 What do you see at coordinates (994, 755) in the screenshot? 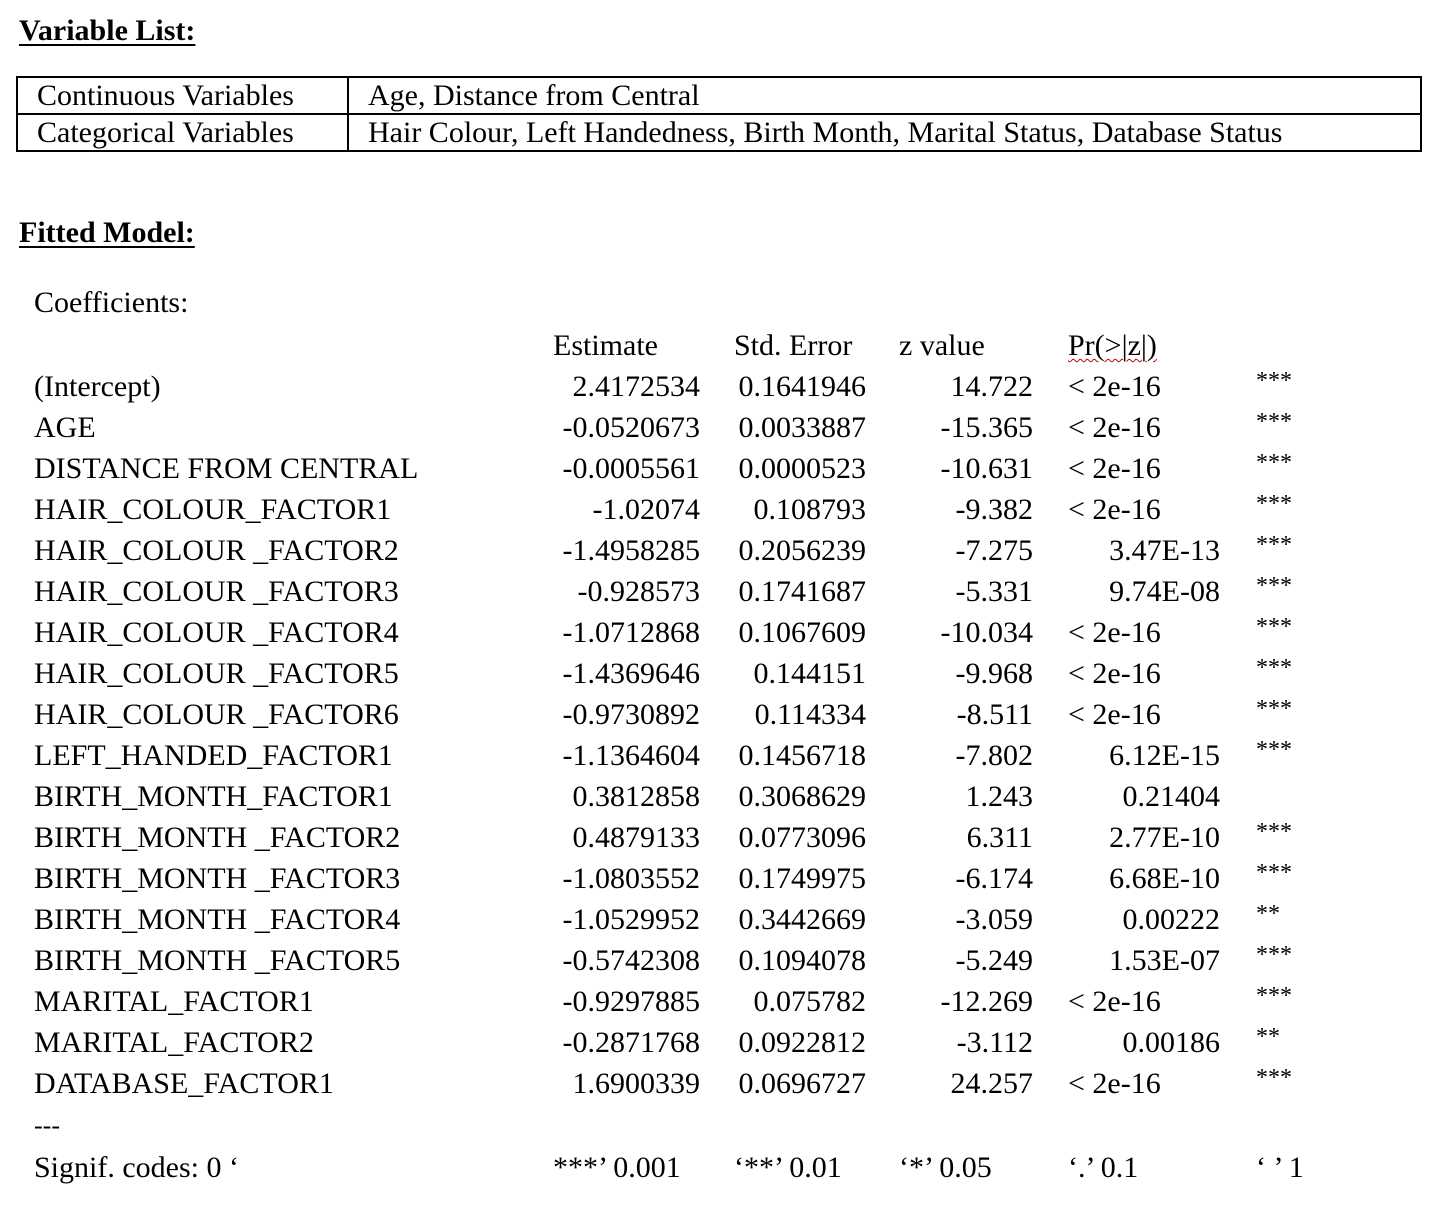
I see `z-value: -7.802` at bounding box center [994, 755].